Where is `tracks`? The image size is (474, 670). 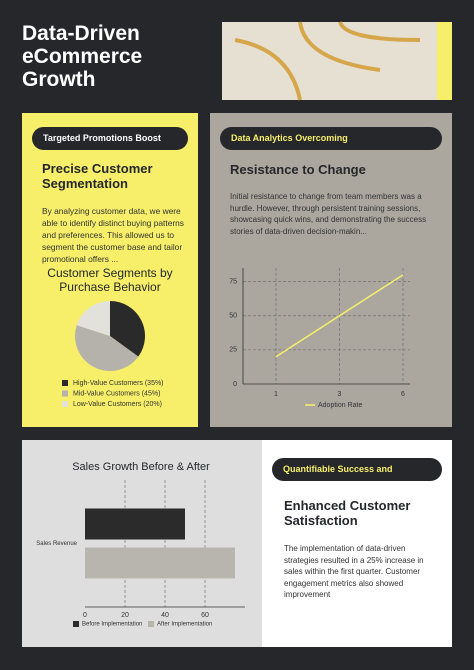
tracks is located at coordinates (327, 61).